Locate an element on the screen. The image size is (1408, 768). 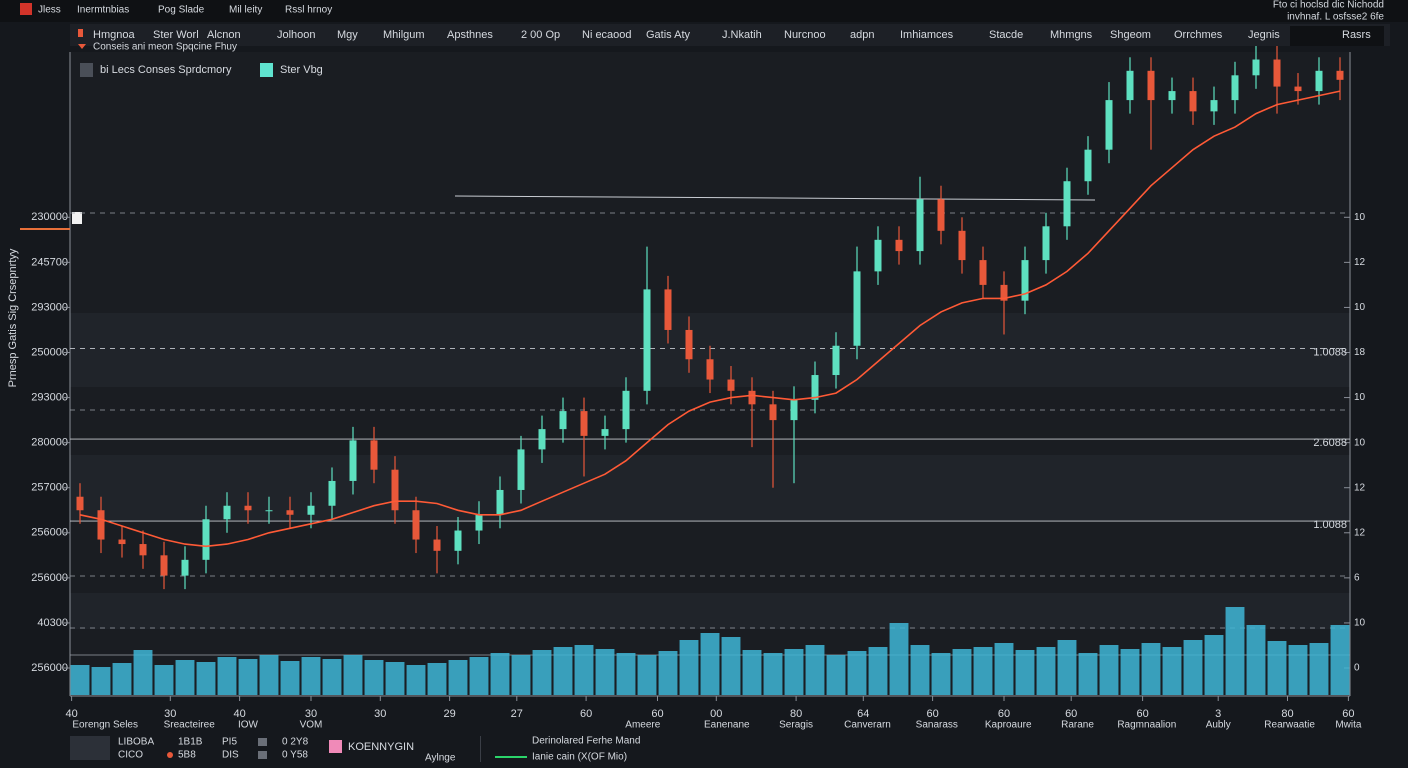
footer-stat: PI5 is located at coordinates (229, 742).